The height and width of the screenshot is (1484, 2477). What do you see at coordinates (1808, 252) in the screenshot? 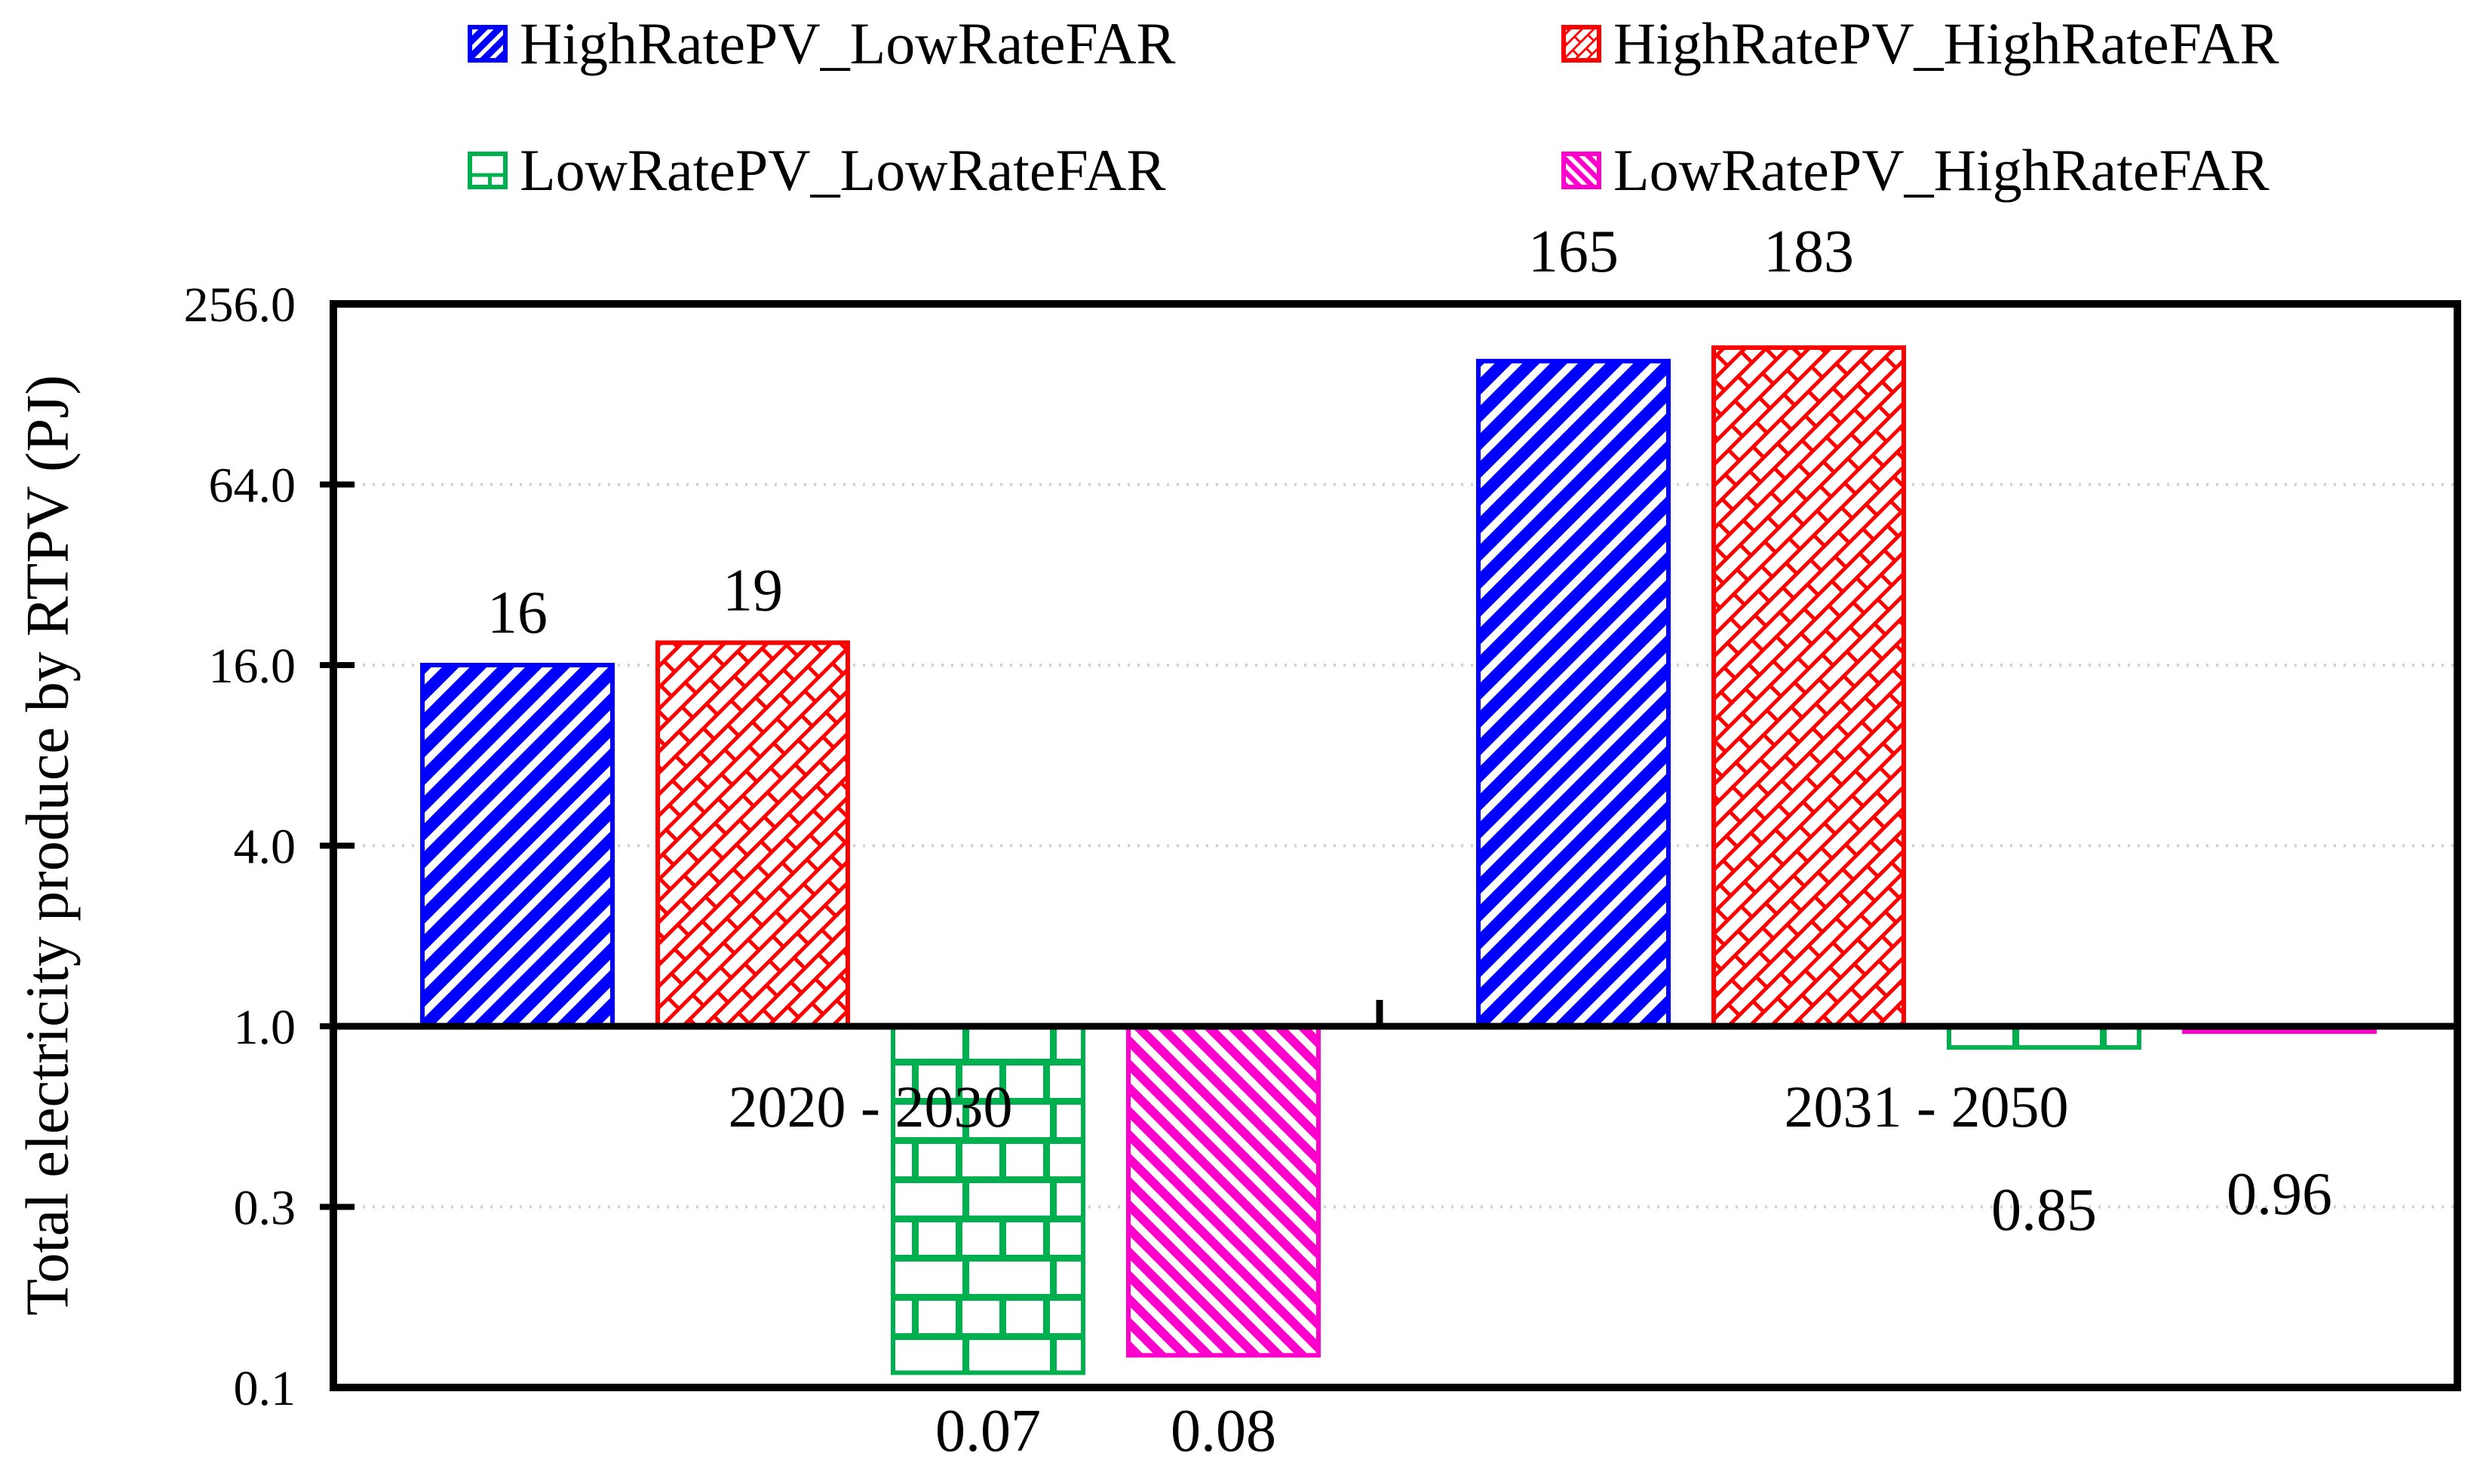
I see `data-label: 183` at bounding box center [1808, 252].